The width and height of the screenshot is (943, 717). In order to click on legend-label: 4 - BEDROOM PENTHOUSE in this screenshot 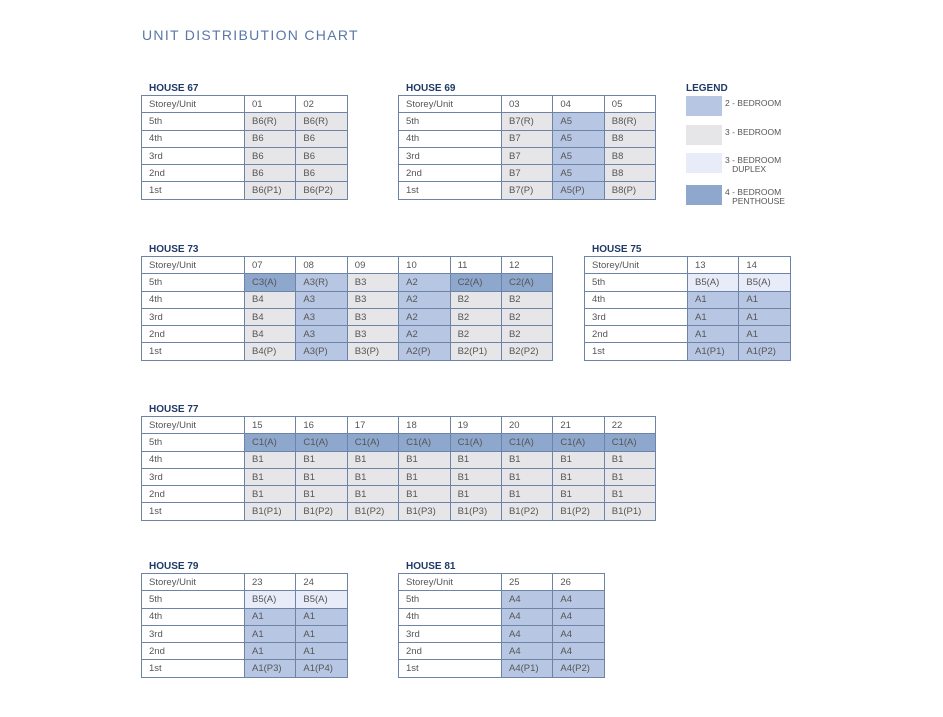, I will do `click(755, 196)`.